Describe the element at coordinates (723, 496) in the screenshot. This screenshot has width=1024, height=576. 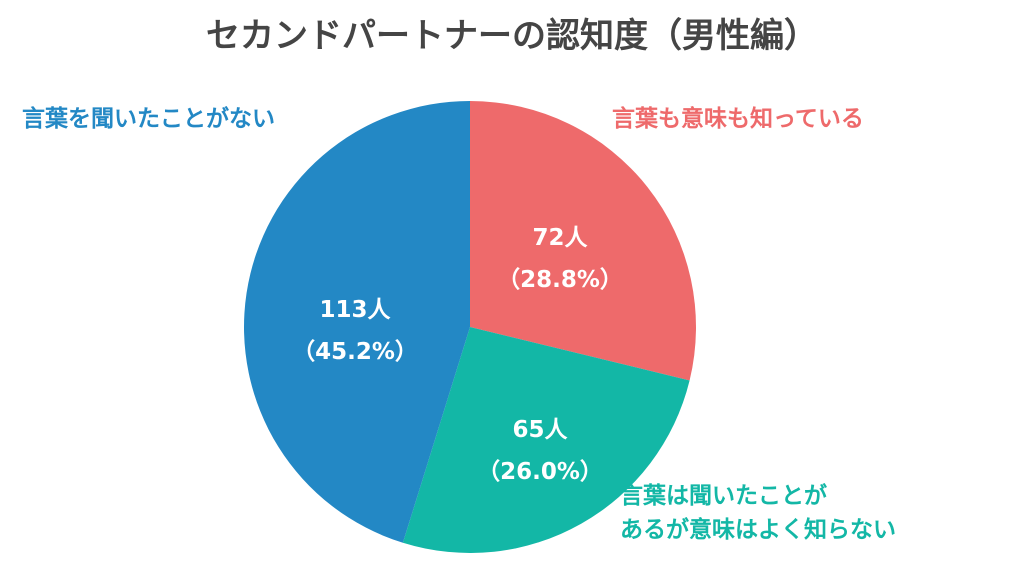
I see `category-label-heard-line1: 言葉は聞いたことが` at that location.